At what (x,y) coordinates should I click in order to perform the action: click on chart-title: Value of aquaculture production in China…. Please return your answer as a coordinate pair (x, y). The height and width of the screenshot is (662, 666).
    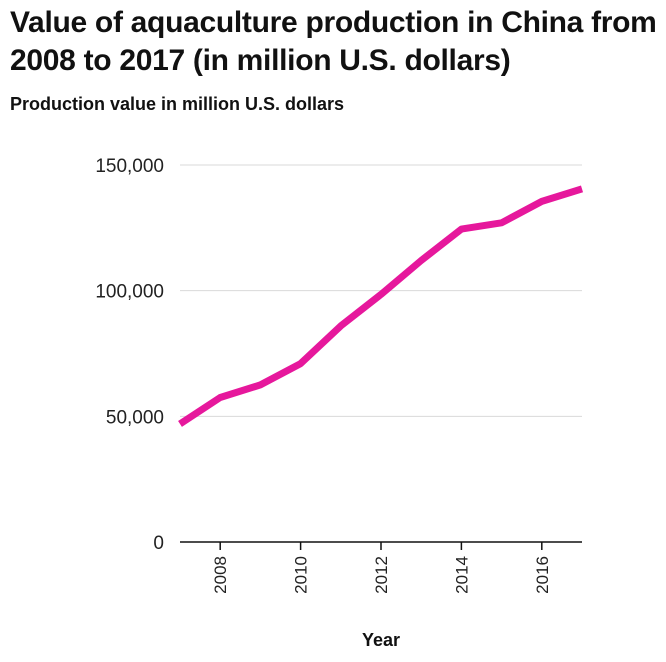
    Looking at the image, I should click on (333, 41).